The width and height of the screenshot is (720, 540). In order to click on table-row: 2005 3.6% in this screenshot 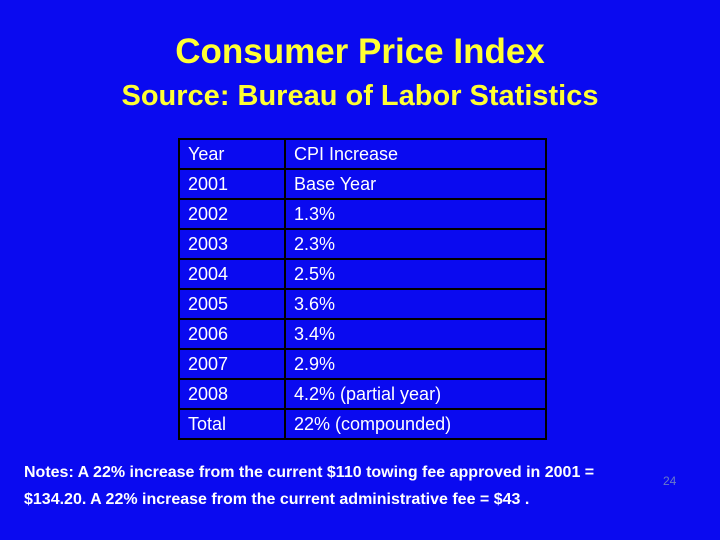, I will do `click(362, 304)`.